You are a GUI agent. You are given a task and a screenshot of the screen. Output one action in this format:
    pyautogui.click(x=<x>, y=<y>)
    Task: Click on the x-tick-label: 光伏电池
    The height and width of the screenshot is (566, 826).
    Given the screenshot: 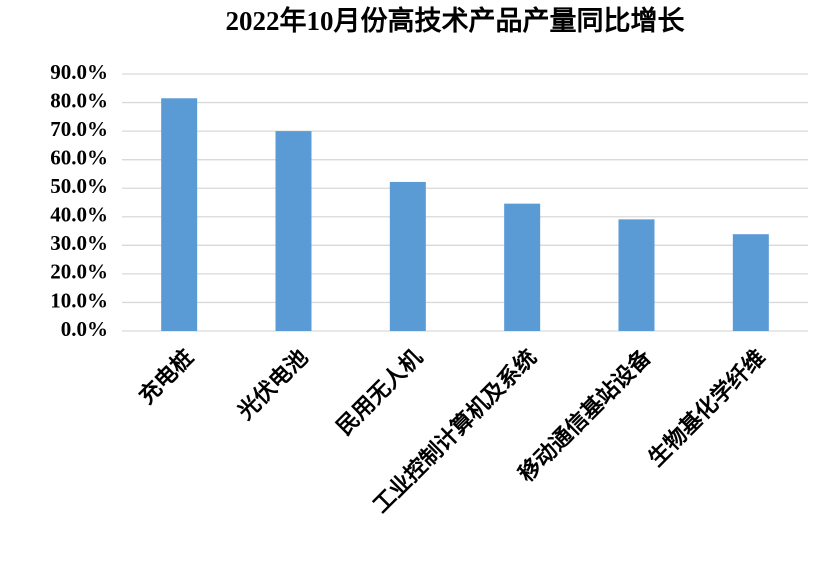 What is the action you would take?
    pyautogui.click(x=272, y=384)
    